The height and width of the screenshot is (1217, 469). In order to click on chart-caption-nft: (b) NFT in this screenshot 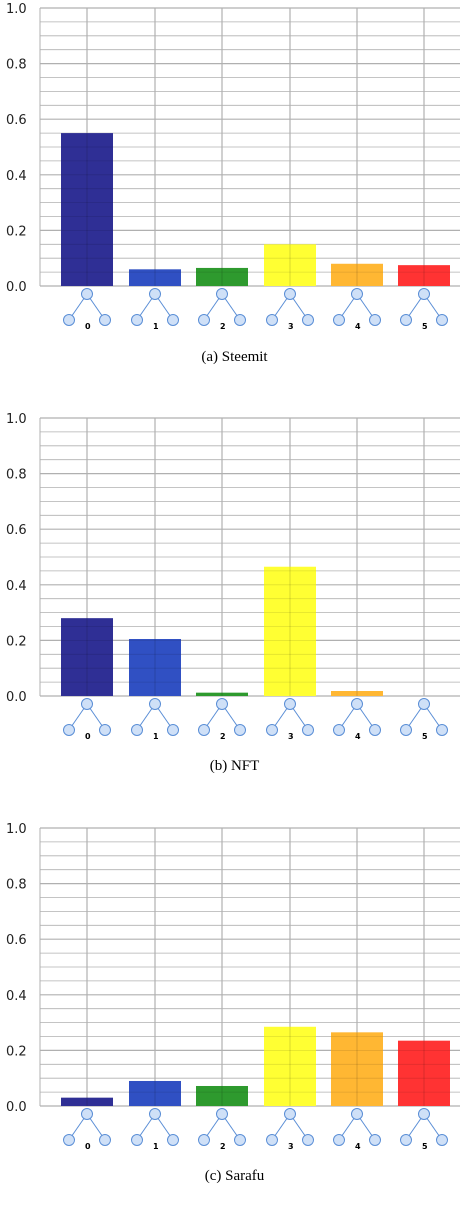, I will do `click(234, 766)`.